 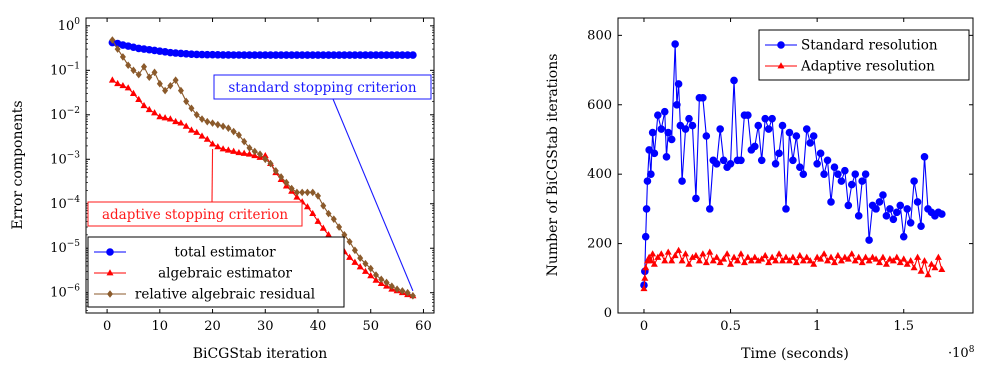 I want to click on x-axis-label-left: BiCGStab iteration, so click(x=260, y=354).